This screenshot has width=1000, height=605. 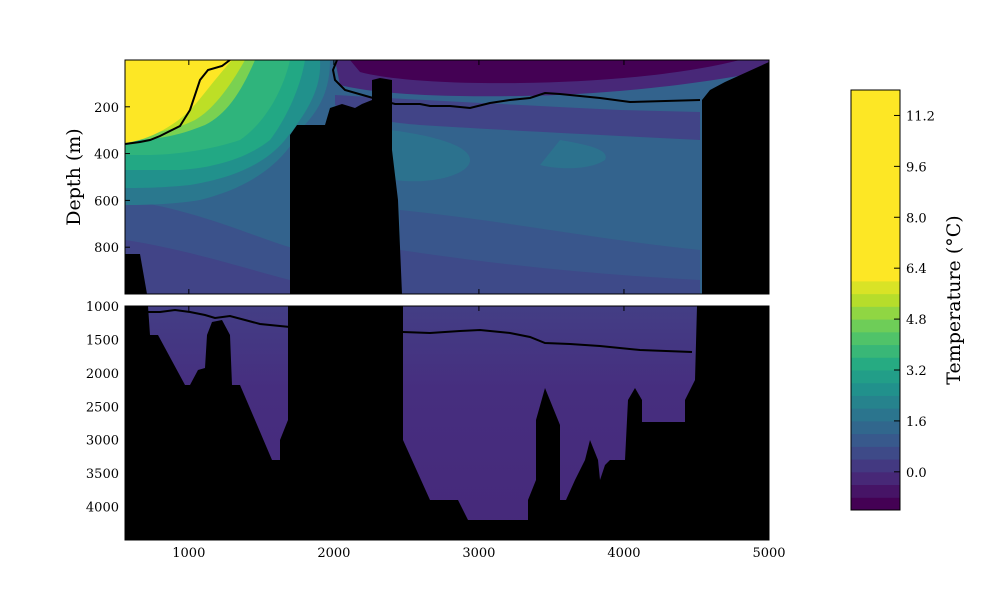 What do you see at coordinates (106, 248) in the screenshot?
I see `y-tick-label: 800` at bounding box center [106, 248].